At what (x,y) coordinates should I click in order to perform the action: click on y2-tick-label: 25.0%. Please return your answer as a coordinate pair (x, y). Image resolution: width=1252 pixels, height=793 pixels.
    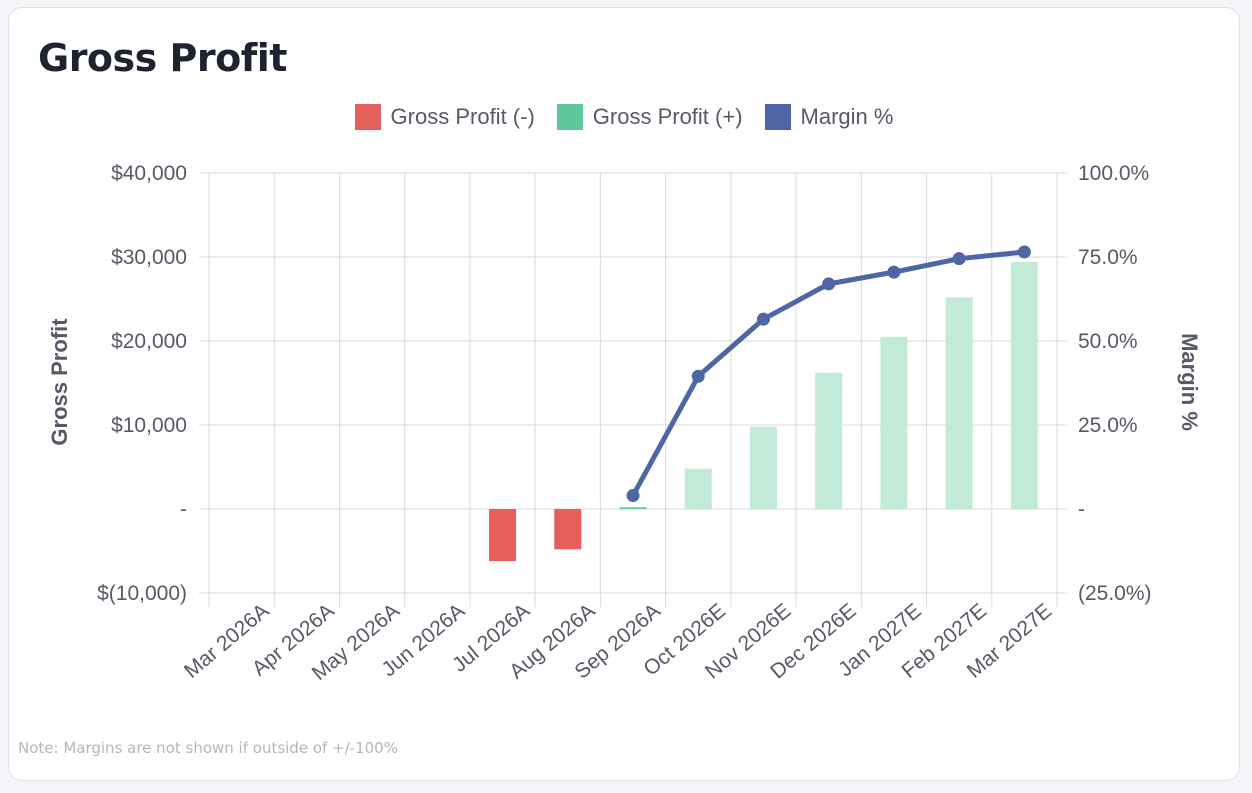
    Looking at the image, I should click on (1108, 425).